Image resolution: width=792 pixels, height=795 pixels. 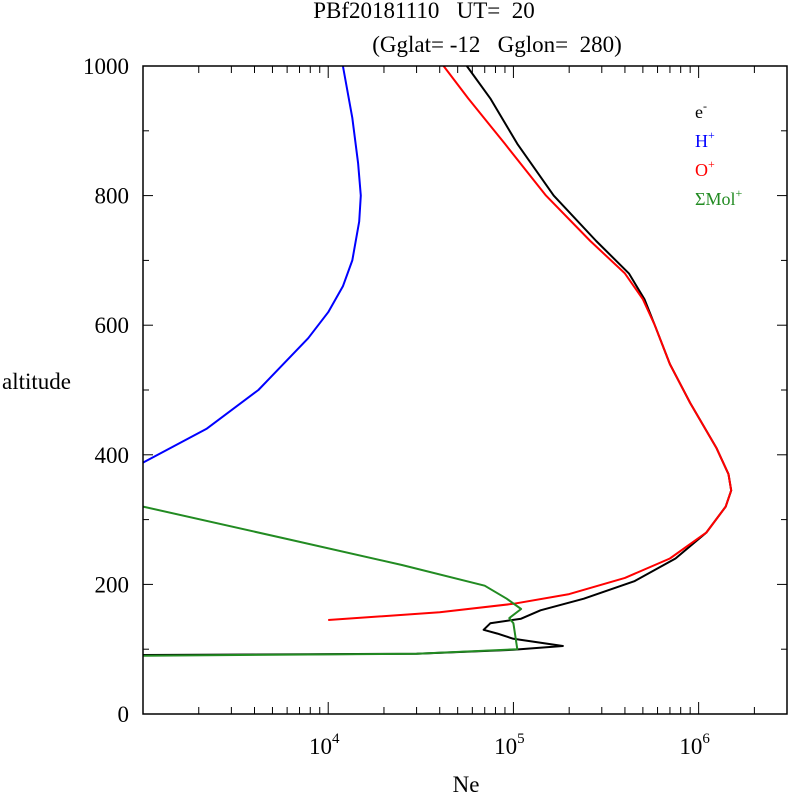 I want to click on legend-entry-2: H+, so click(x=705, y=139).